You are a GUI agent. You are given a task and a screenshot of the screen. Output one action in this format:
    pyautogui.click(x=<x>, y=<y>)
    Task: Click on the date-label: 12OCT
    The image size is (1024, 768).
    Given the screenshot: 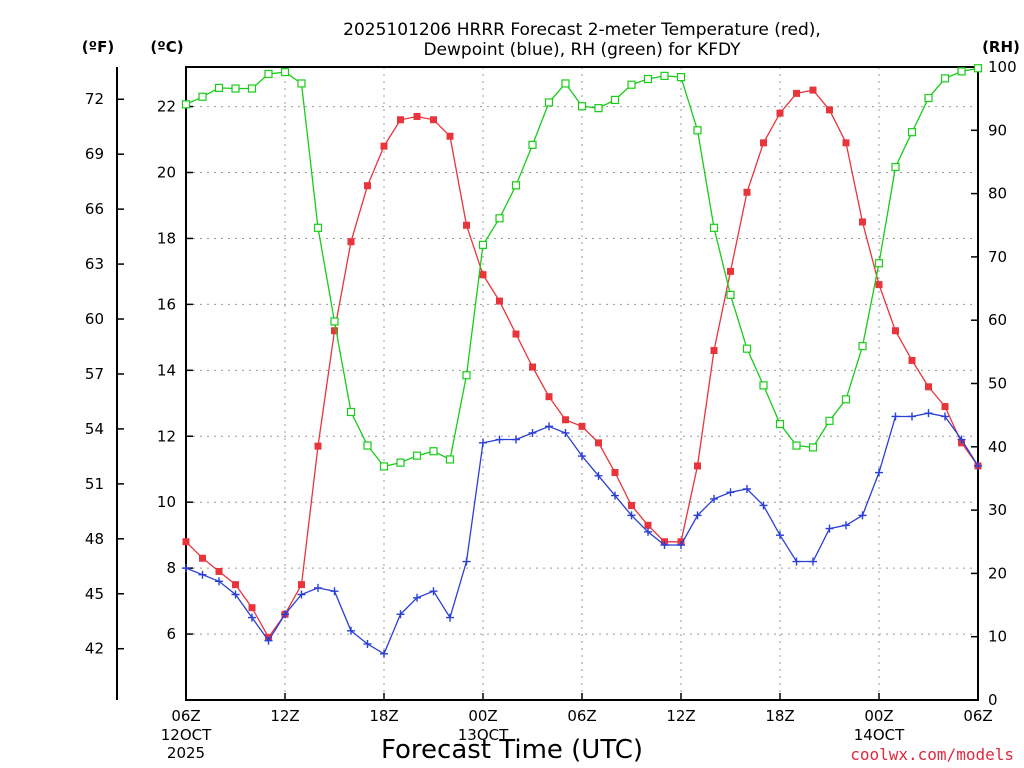 What is the action you would take?
    pyautogui.click(x=186, y=735)
    